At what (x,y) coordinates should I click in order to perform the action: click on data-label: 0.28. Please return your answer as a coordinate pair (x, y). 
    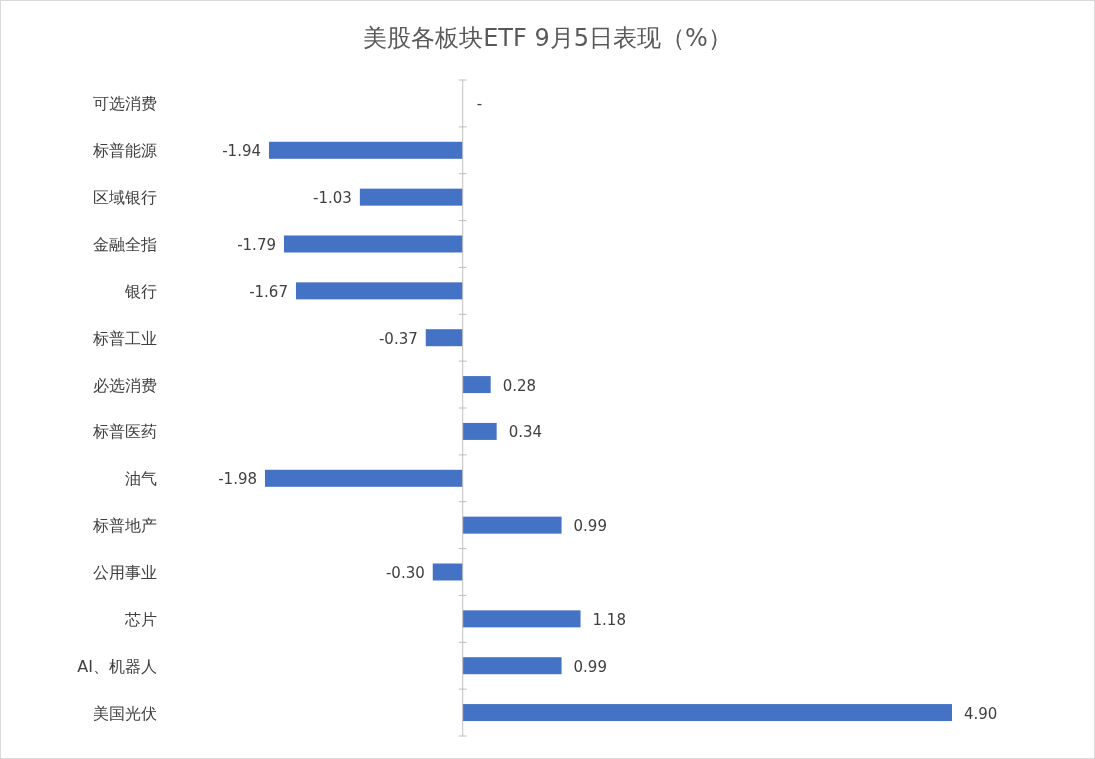
    Looking at the image, I should click on (519, 385).